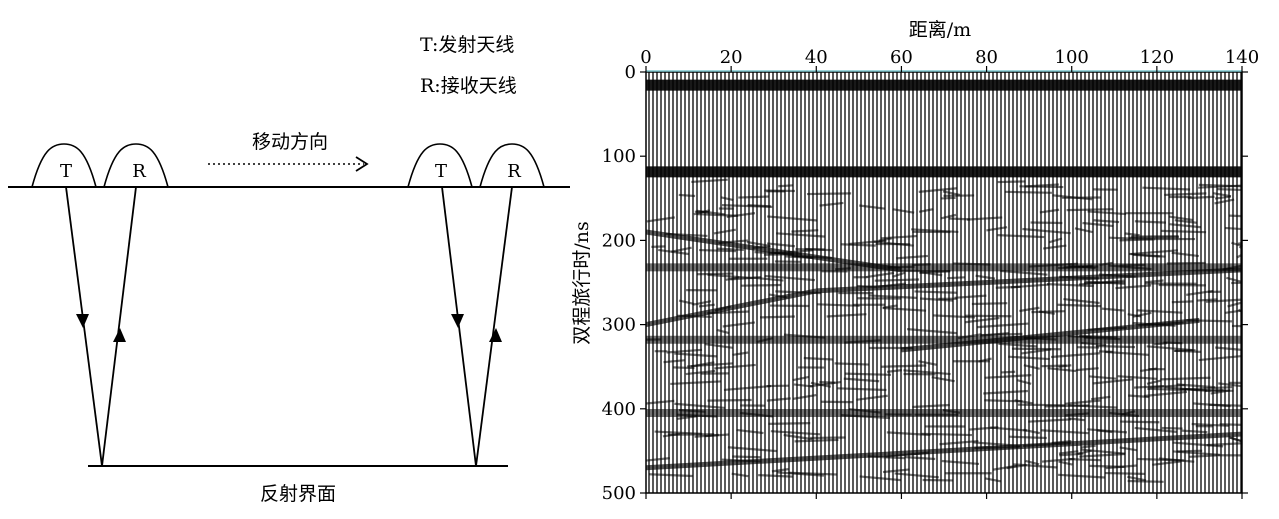 The width and height of the screenshot is (1279, 519). What do you see at coordinates (64, 165) in the screenshot?
I see `transmitter-antenna-icon` at bounding box center [64, 165].